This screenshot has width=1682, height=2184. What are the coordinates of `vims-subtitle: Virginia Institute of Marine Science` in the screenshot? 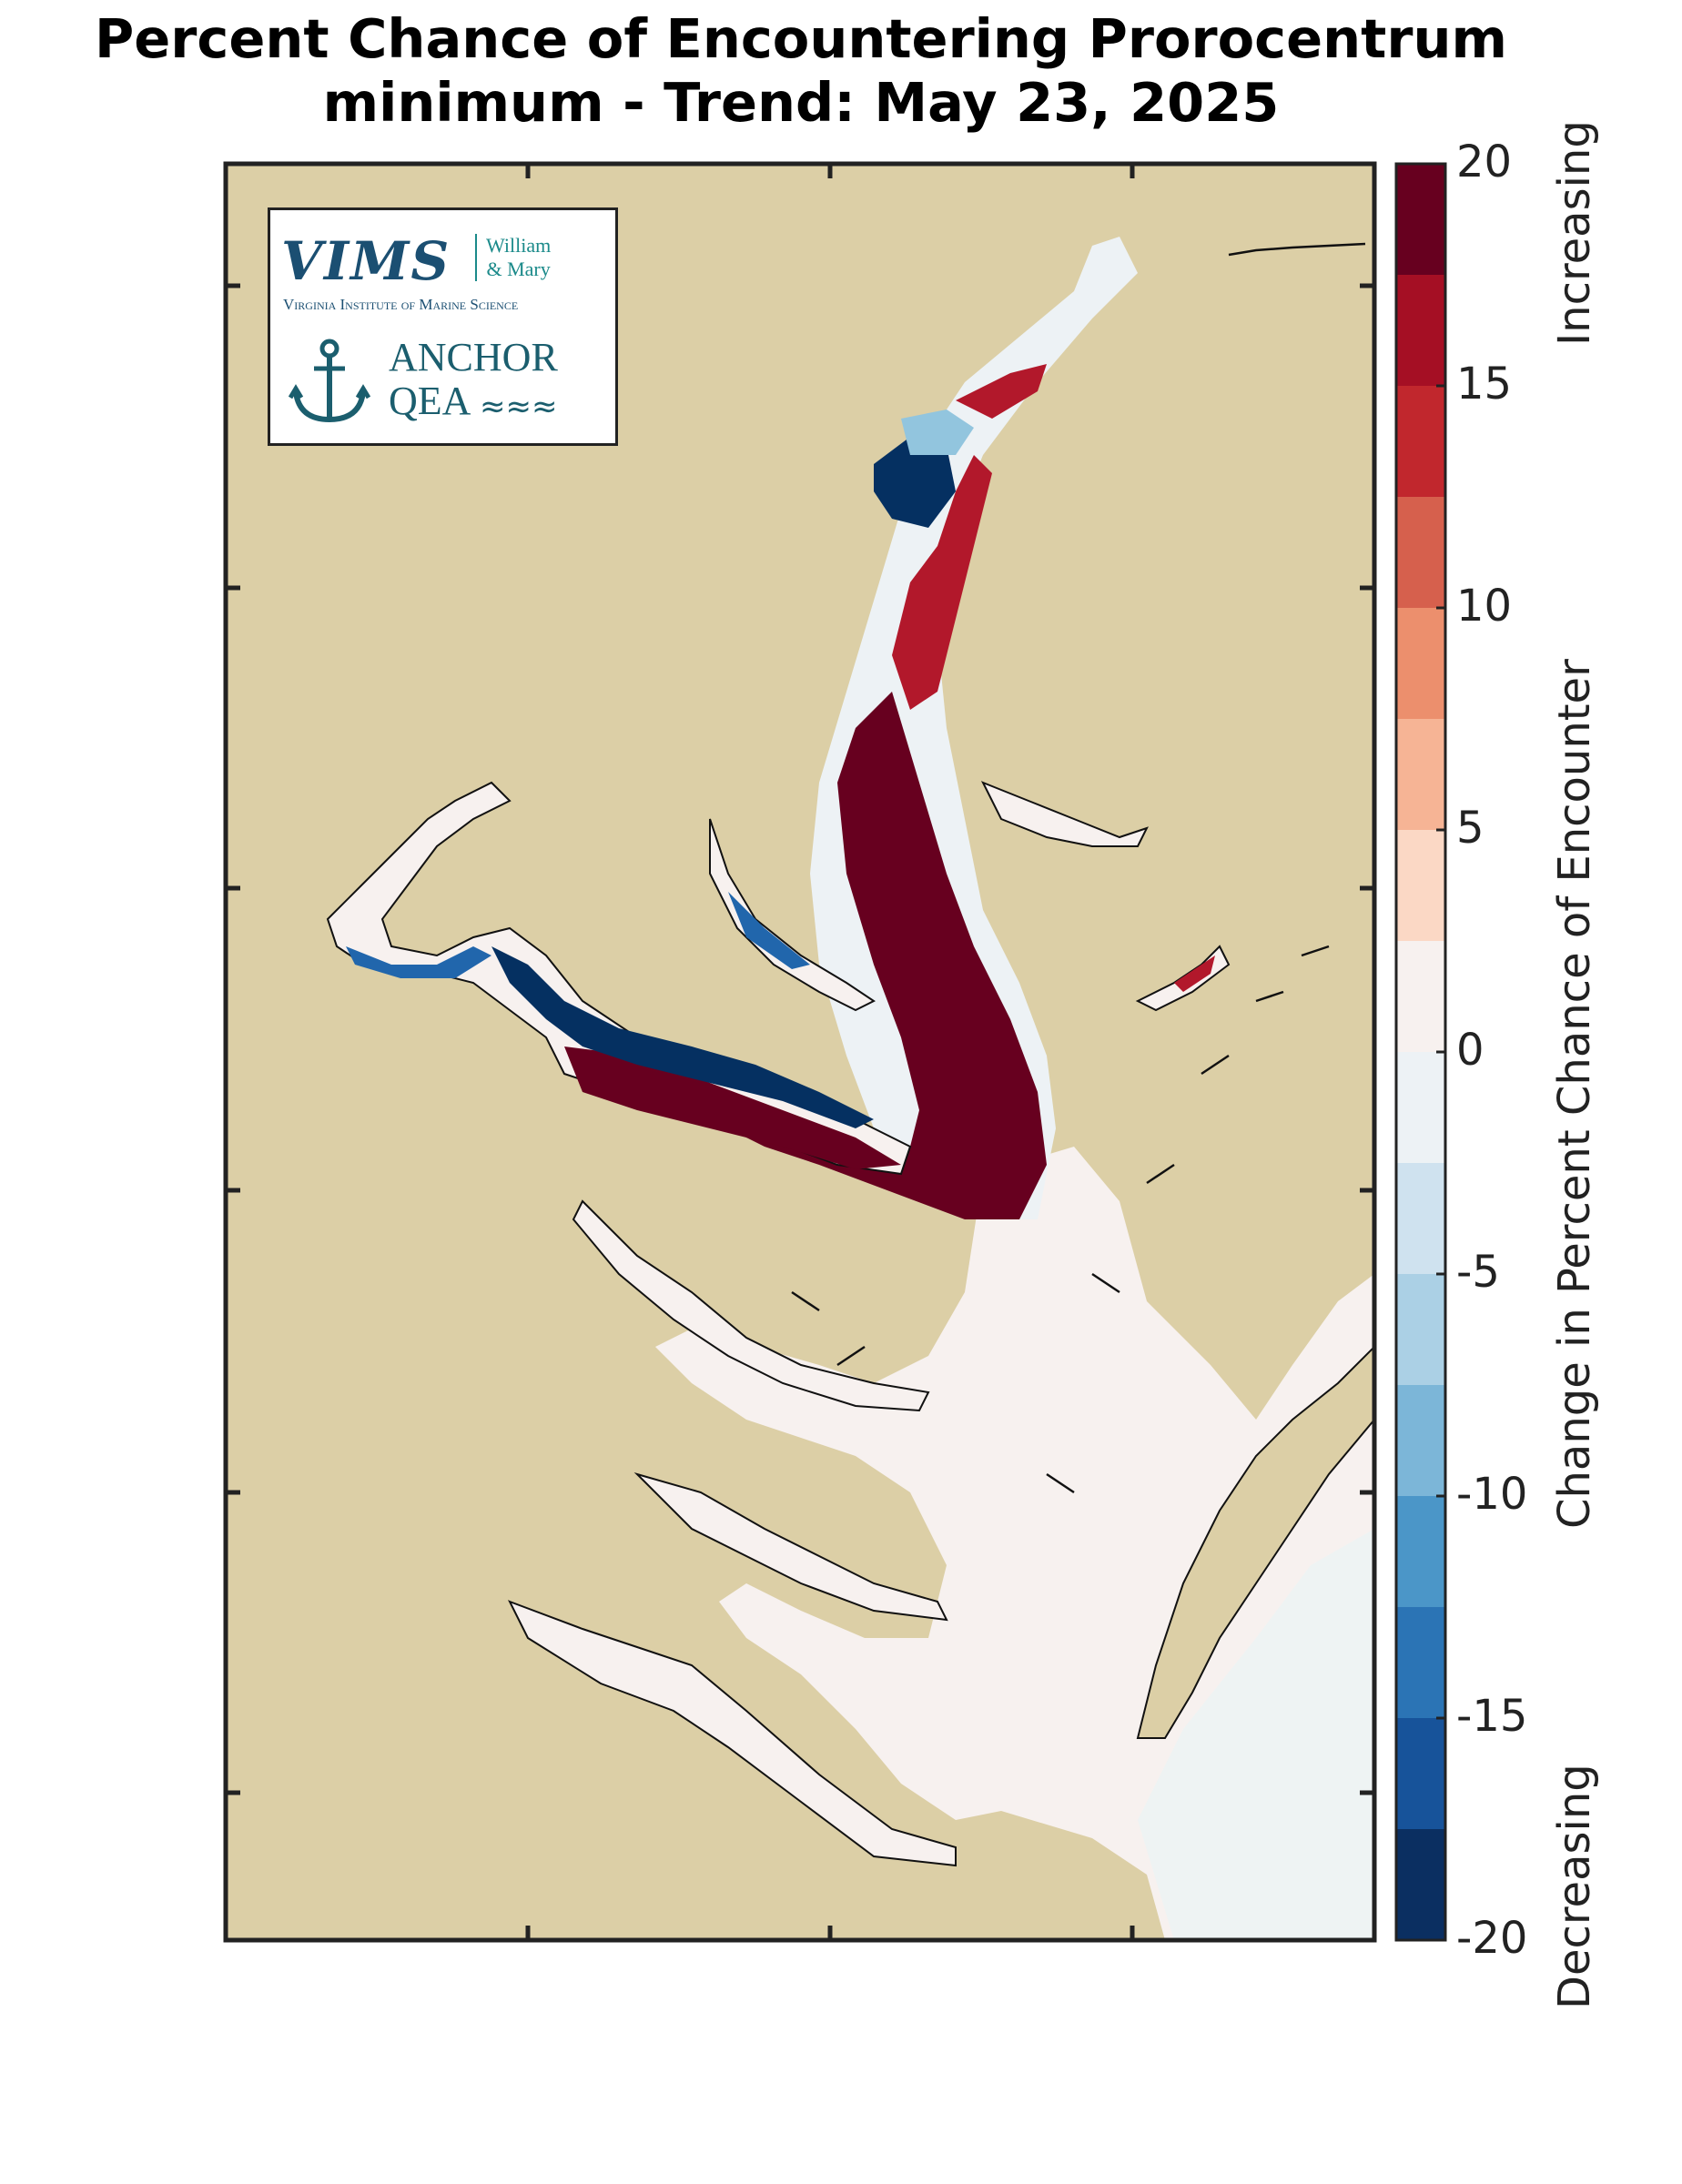 It's located at (401, 305).